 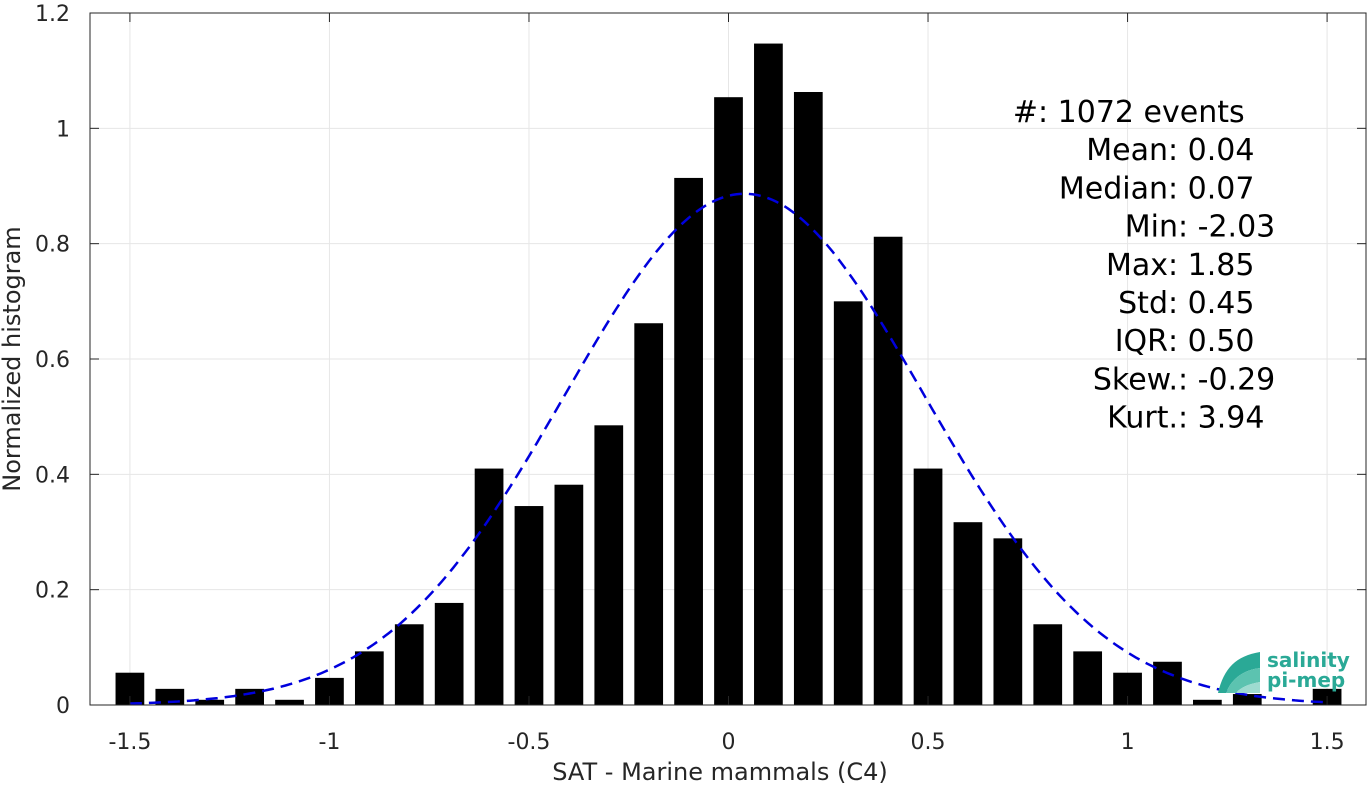 What do you see at coordinates (1151, 227) in the screenshot?
I see `stat-label-3: Min` at bounding box center [1151, 227].